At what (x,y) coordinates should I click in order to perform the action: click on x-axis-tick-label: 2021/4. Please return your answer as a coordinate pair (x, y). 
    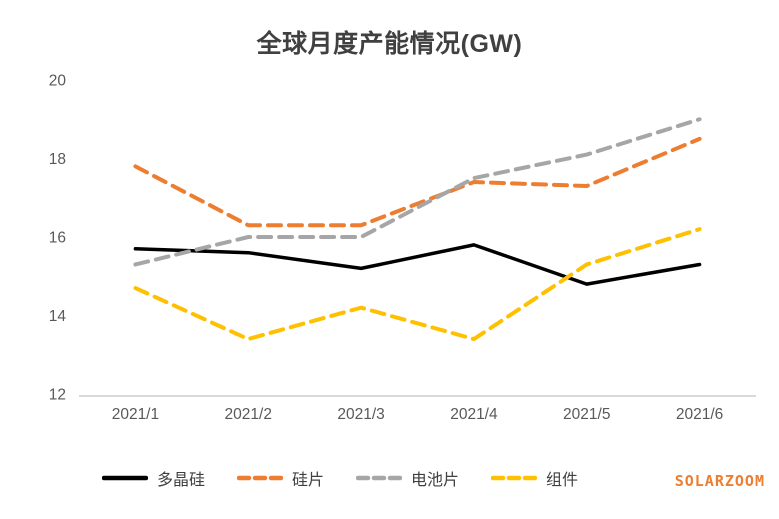
    Looking at the image, I should click on (474, 414).